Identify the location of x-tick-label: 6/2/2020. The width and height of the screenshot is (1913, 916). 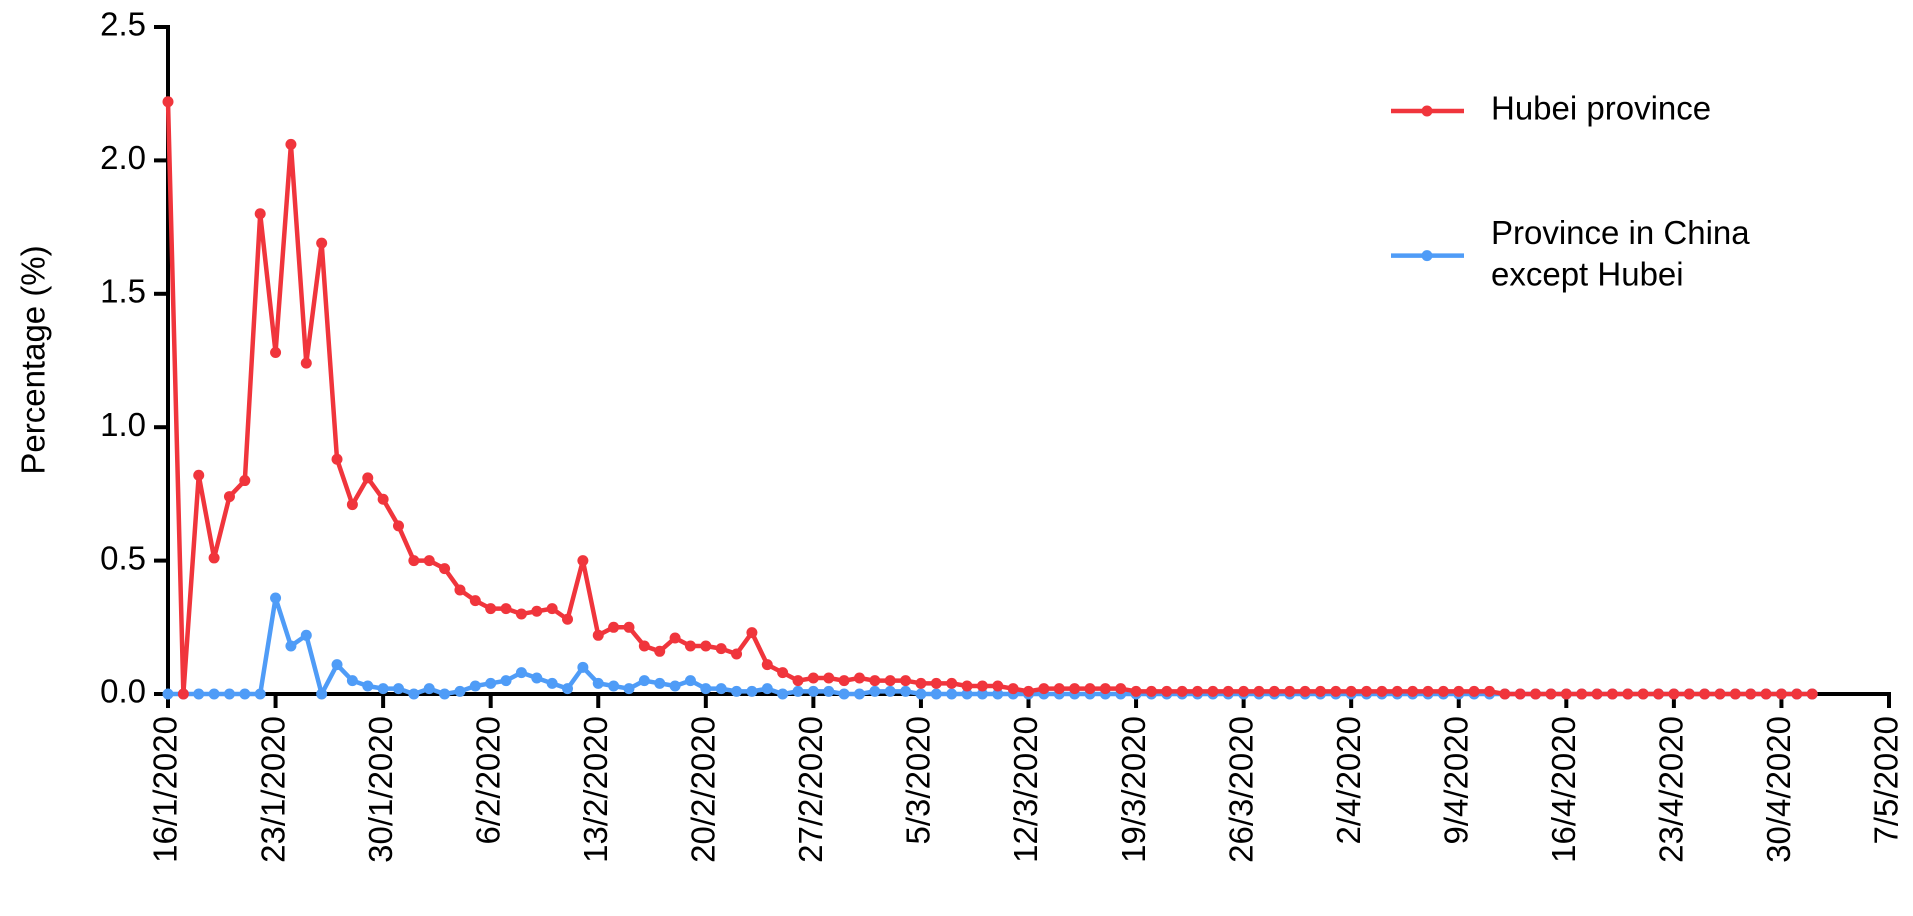
(487, 780).